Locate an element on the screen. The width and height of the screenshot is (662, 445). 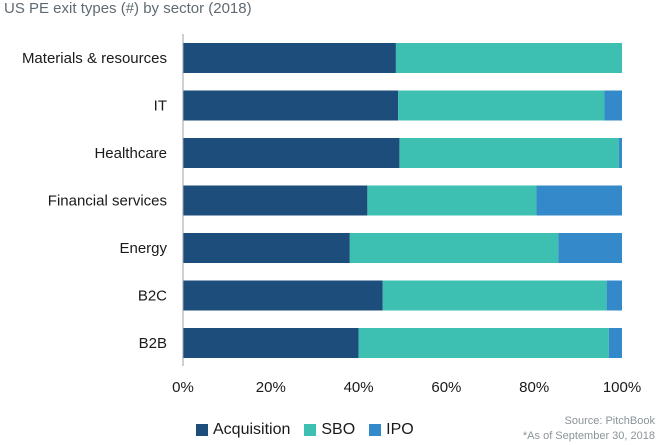
category-label-financial-services: Financial services is located at coordinates (107, 201).